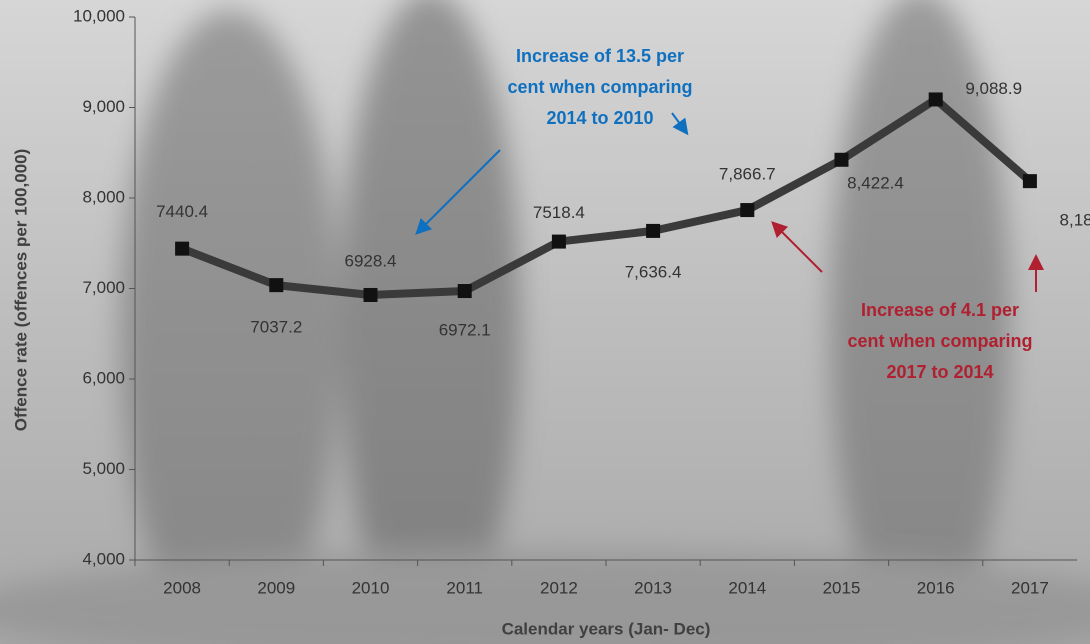 The height and width of the screenshot is (644, 1090). Describe the element at coordinates (875, 182) in the screenshot. I see `value-label: 8,422.4` at that location.